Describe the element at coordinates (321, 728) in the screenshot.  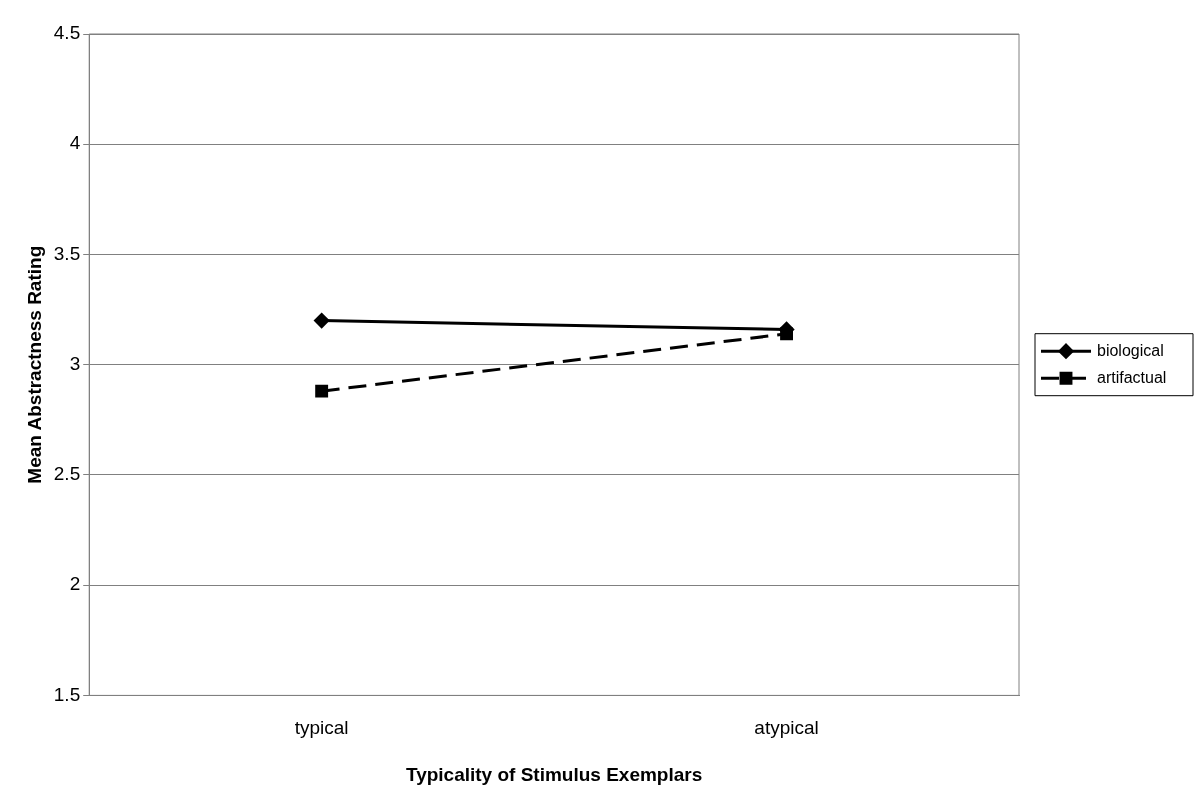
I see `x-tick-label: typical` at that location.